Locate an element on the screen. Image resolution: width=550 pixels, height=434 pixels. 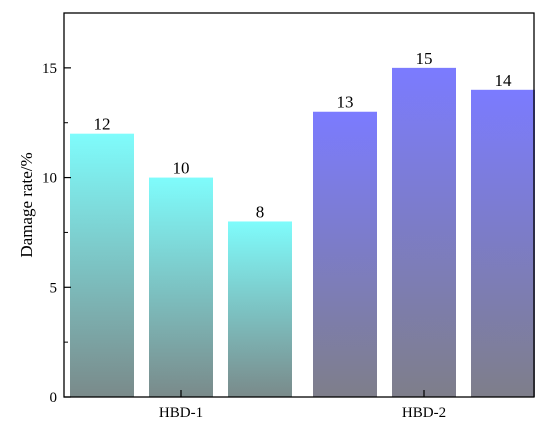
bar-value-label: 8 is located at coordinates (260, 211).